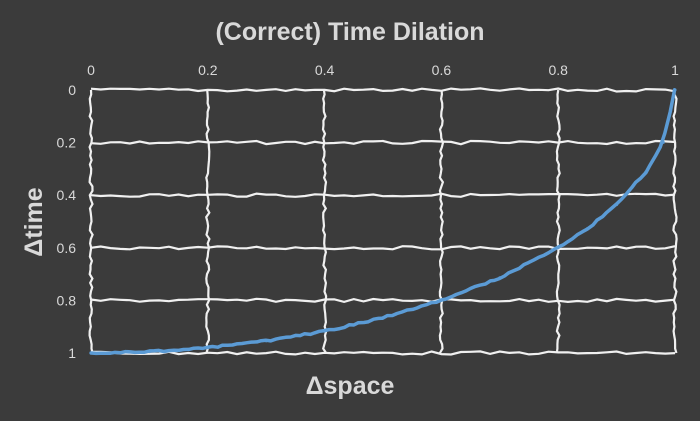 Image resolution: width=700 pixels, height=421 pixels. What do you see at coordinates (558, 70) in the screenshot?
I see `x-tick-label: 0.8` at bounding box center [558, 70].